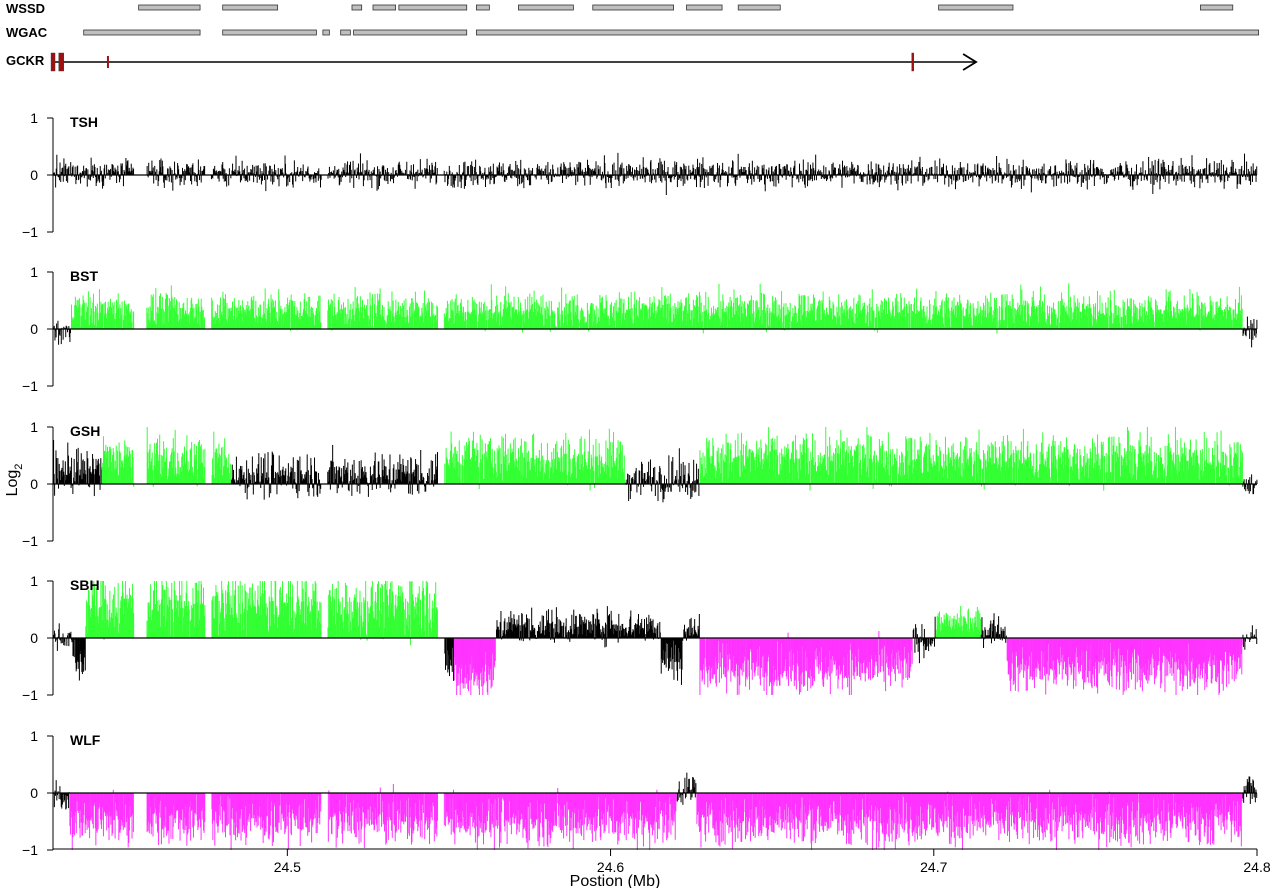  I want to click on gene-model, so click(514, 62).